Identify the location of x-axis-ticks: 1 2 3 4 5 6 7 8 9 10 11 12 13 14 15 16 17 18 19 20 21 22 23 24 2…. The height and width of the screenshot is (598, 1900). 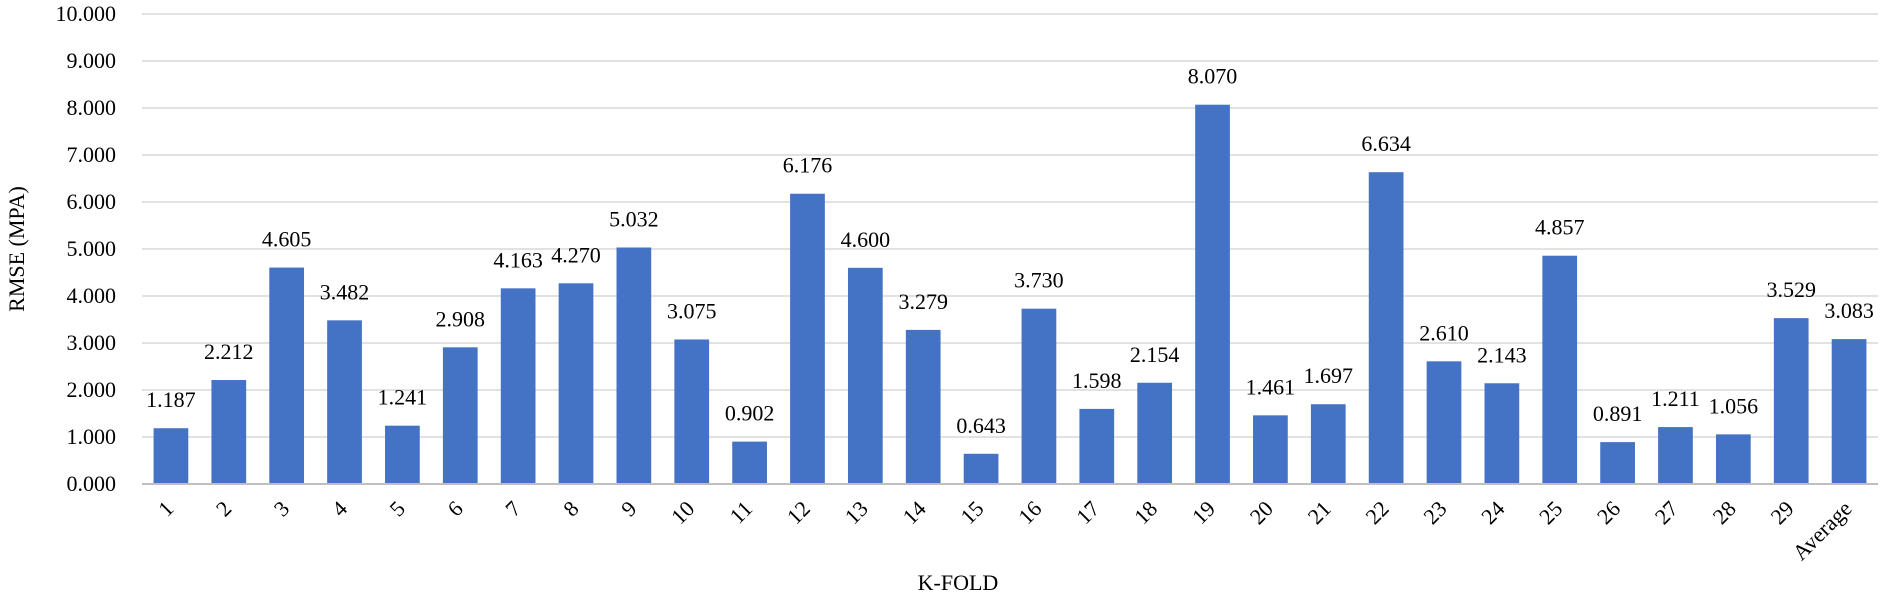
(1005, 530).